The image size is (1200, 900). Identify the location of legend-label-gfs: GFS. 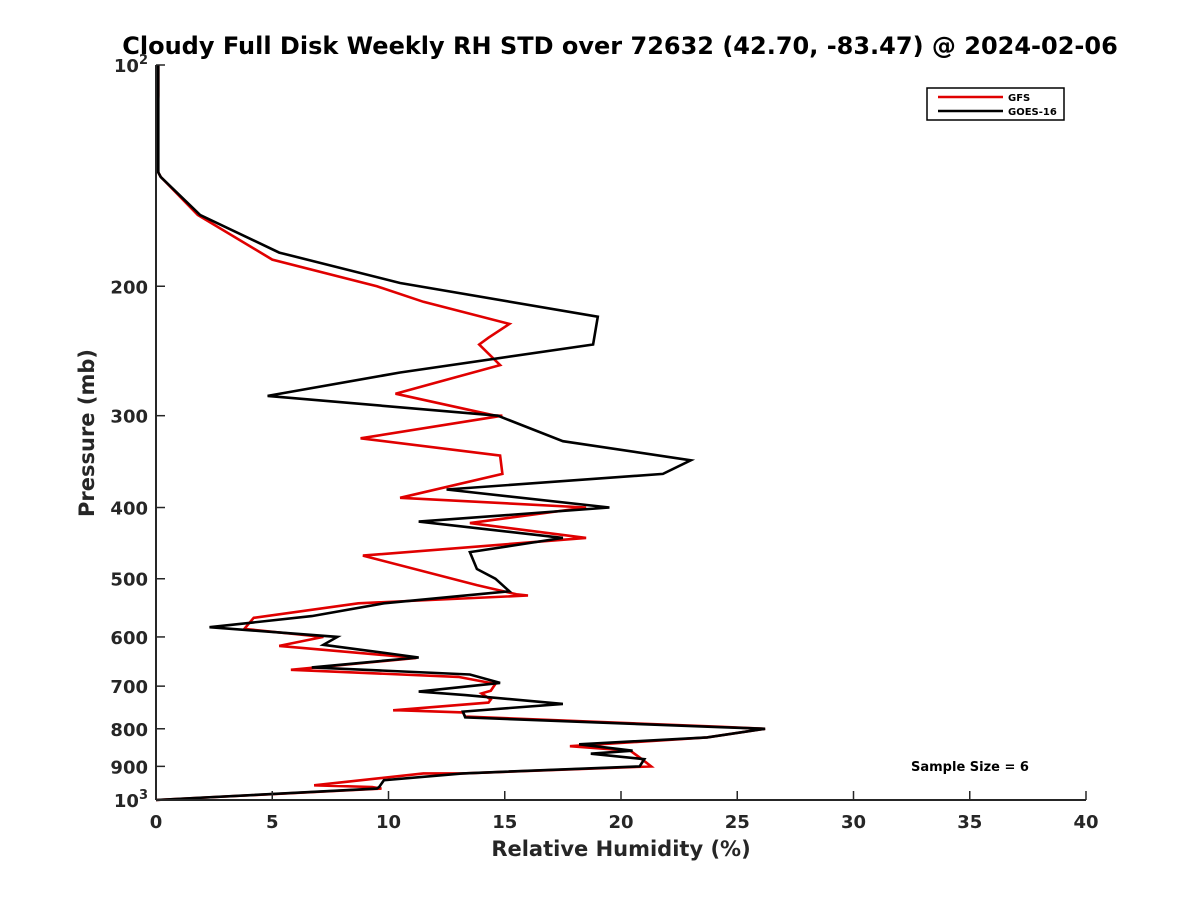
(1019, 98).